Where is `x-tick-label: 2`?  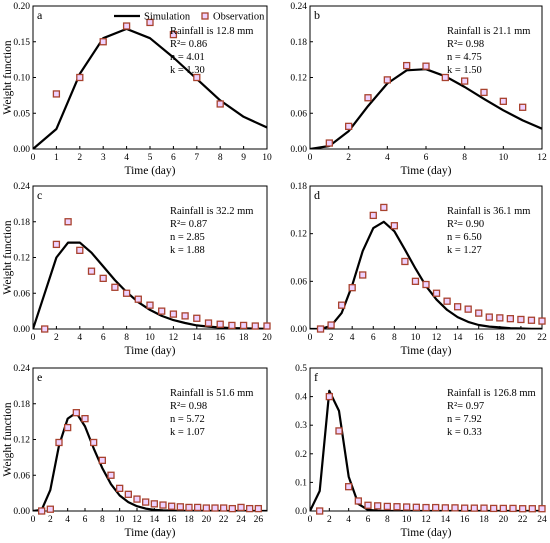
x-tick-label: 2 is located at coordinates (50, 520).